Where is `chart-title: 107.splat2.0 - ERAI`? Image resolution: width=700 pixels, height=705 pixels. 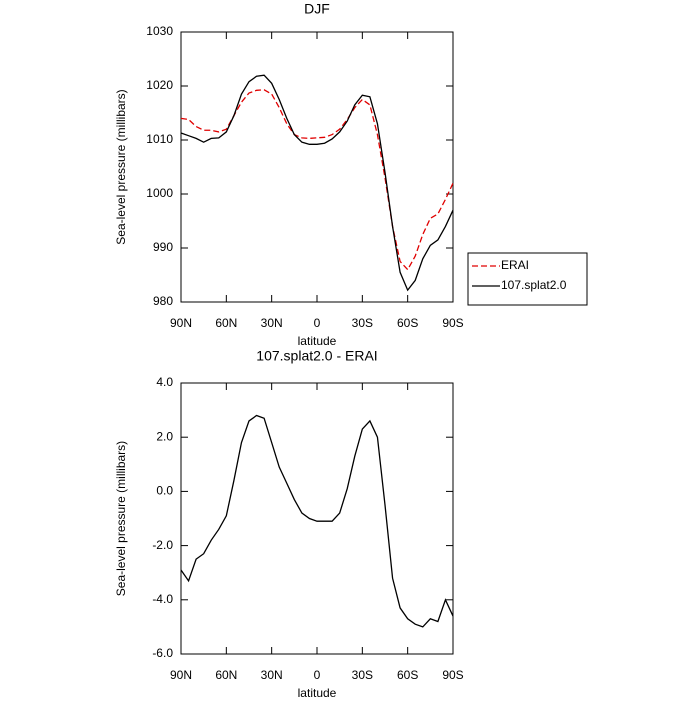
chart-title: 107.splat2.0 - ERAI is located at coordinates (316, 356).